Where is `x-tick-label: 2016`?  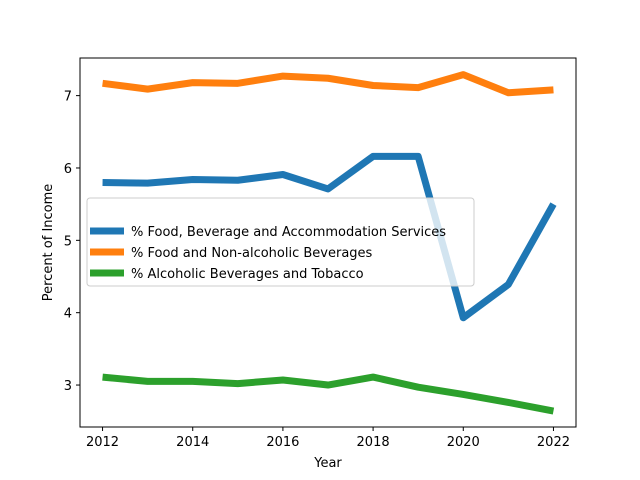
x-tick-label: 2016 is located at coordinates (282, 442).